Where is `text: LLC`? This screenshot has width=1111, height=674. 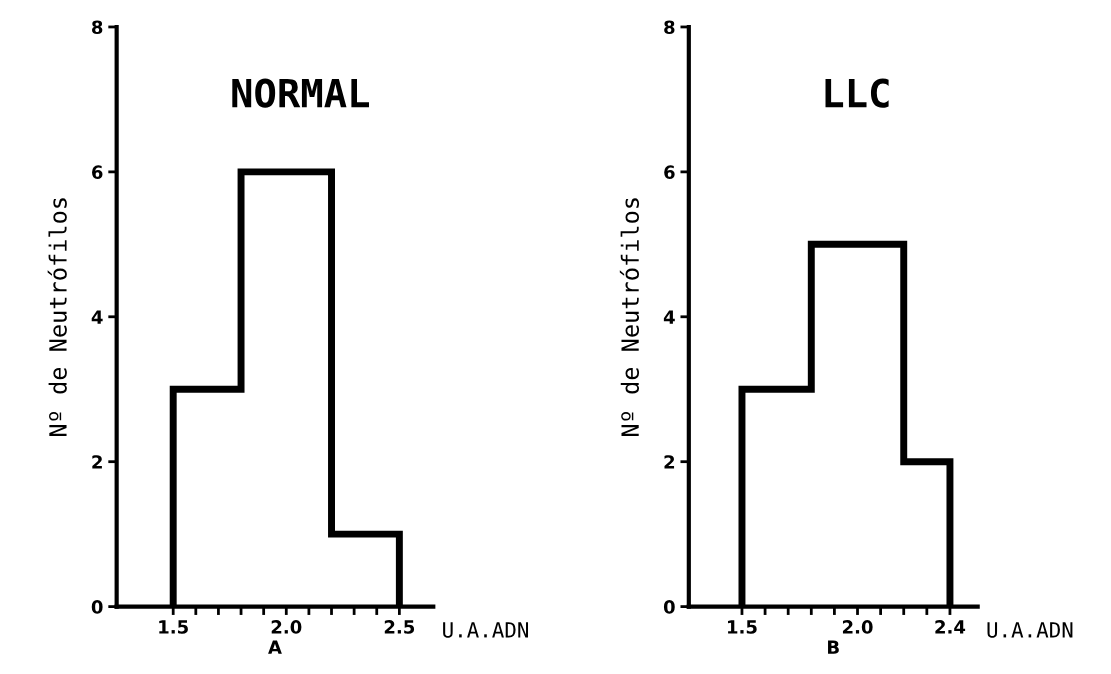 text: LLC is located at coordinates (857, 93).